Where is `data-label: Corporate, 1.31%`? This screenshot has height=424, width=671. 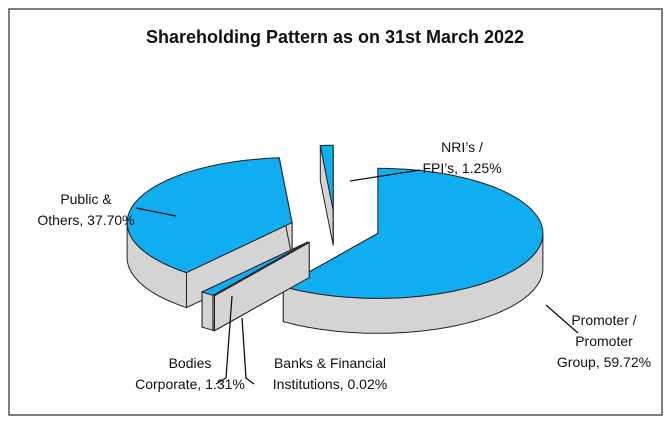 data-label: Corporate, 1.31% is located at coordinates (190, 384).